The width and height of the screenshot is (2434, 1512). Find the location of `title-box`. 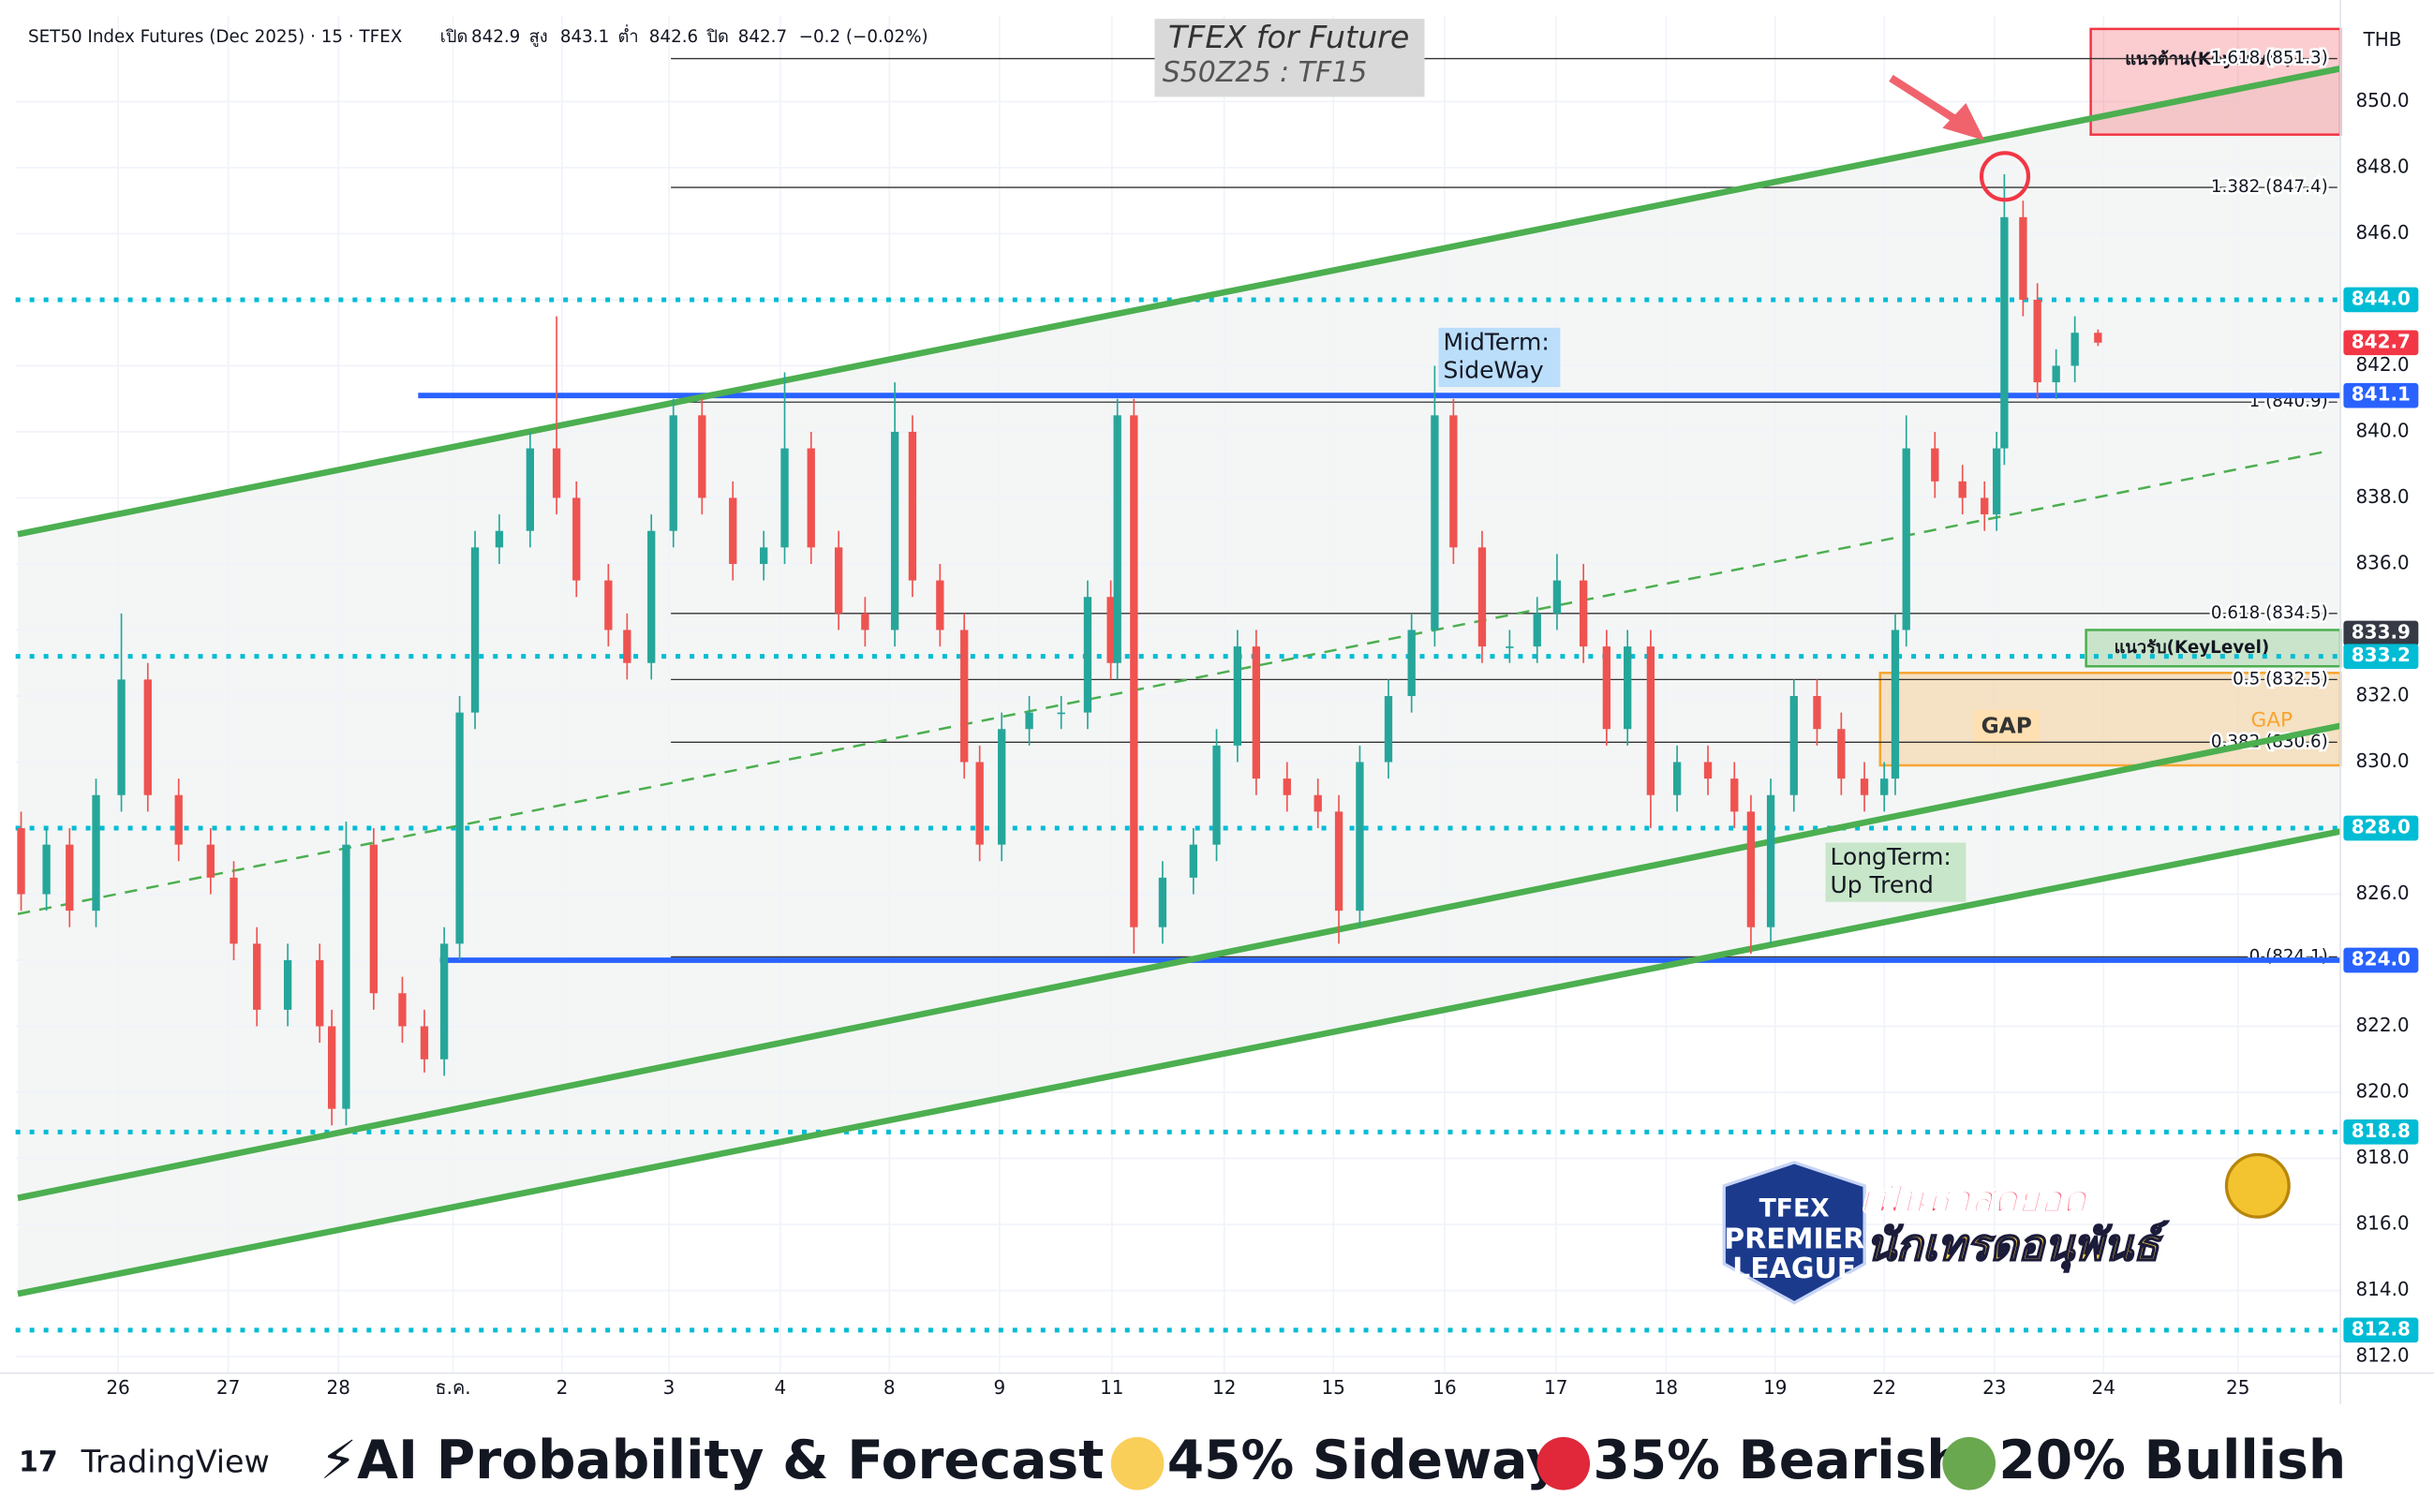

title-box is located at coordinates (1289, 58).